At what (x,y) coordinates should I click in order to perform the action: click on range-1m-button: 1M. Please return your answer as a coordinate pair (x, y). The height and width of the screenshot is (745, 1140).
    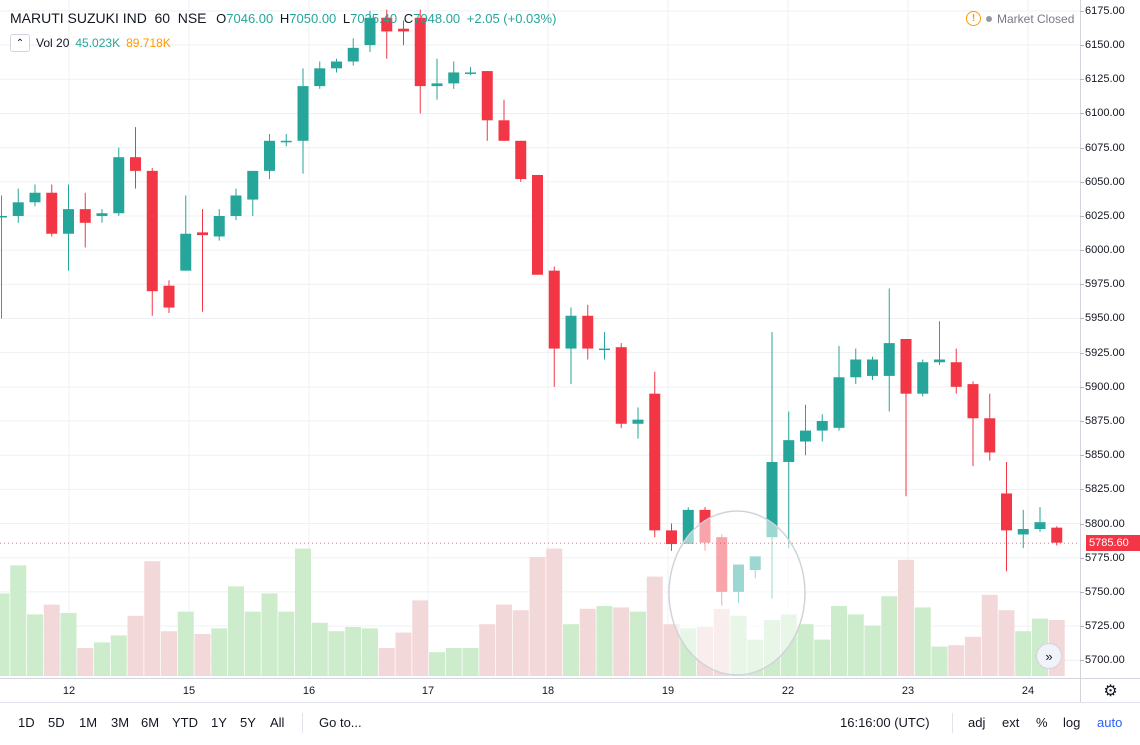
    Looking at the image, I should click on (88, 722).